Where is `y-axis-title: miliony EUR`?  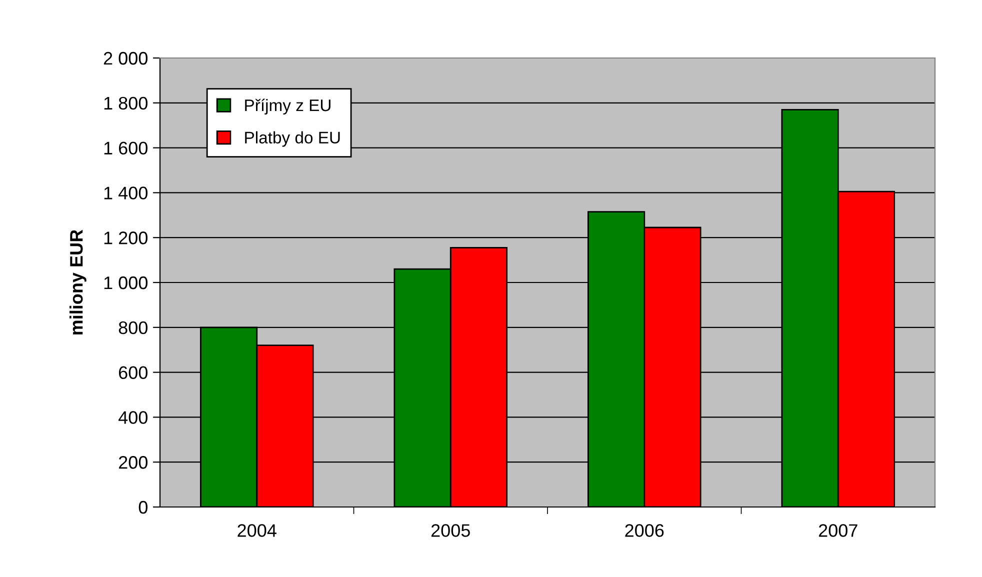 y-axis-title: miliony EUR is located at coordinates (78, 282).